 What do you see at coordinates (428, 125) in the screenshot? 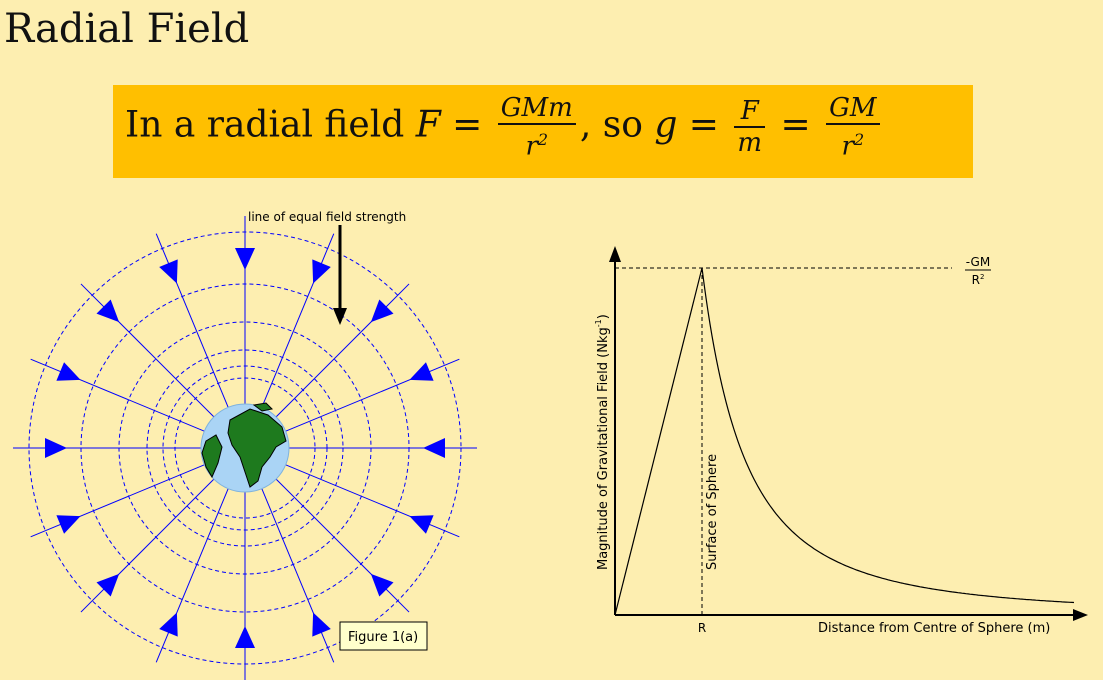
I see `formula-F: F` at bounding box center [428, 125].